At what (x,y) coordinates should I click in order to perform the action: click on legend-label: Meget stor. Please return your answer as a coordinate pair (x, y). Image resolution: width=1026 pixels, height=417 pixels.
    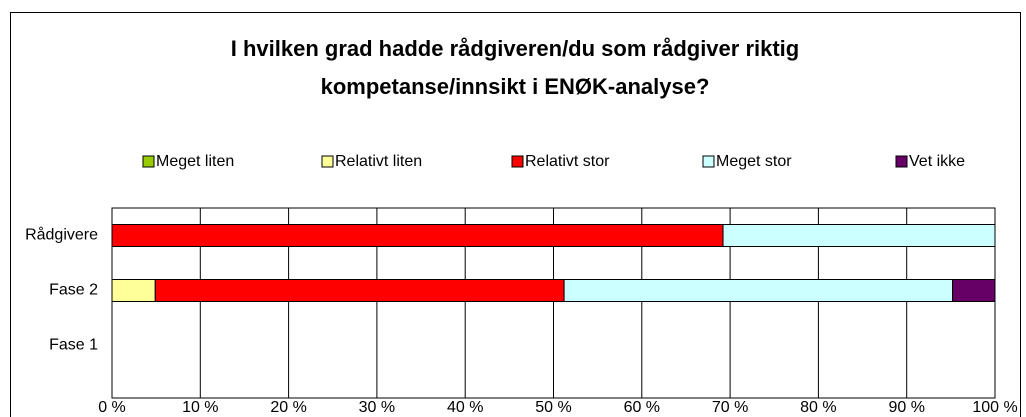
    Looking at the image, I should click on (754, 161).